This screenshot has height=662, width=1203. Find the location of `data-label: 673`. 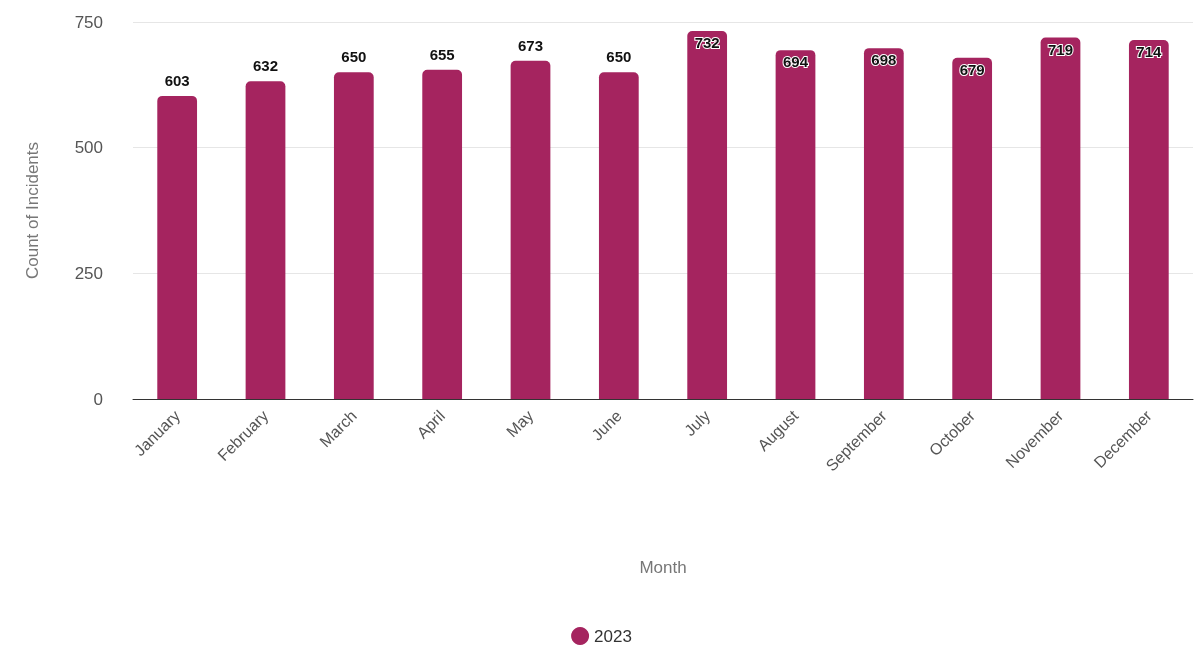

data-label: 673 is located at coordinates (530, 45).